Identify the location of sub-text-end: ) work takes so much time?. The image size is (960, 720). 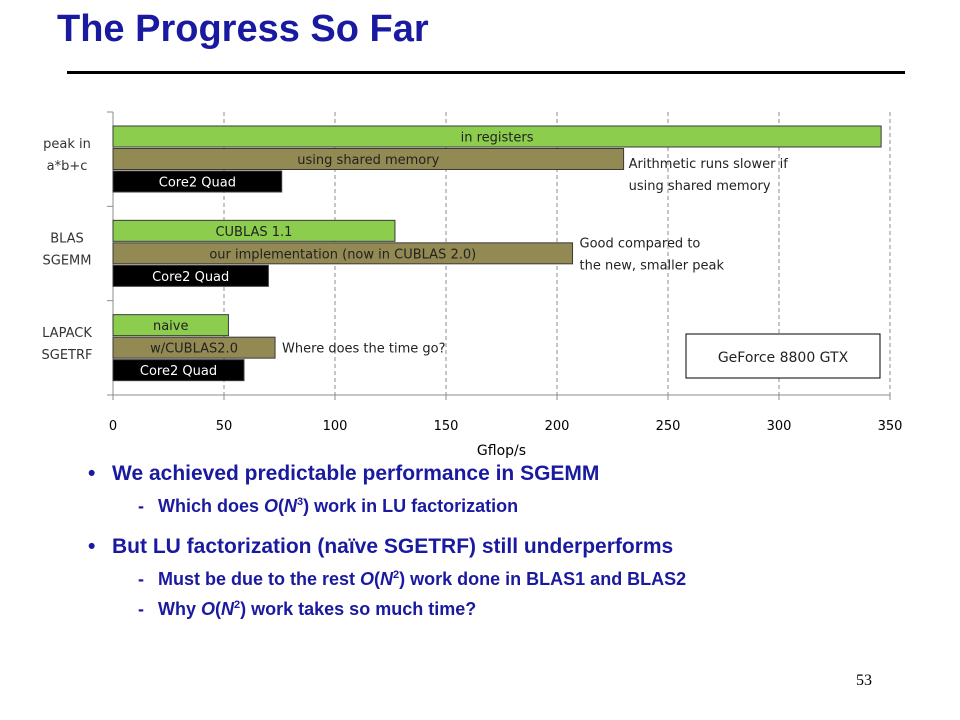
(358, 609).